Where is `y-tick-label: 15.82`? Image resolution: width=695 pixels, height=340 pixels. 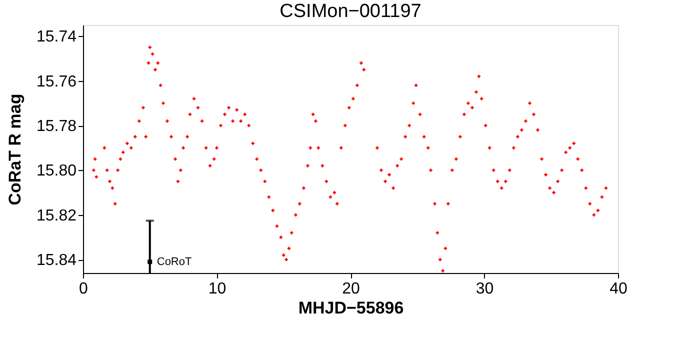 y-tick-label: 15.82 is located at coordinates (56, 215).